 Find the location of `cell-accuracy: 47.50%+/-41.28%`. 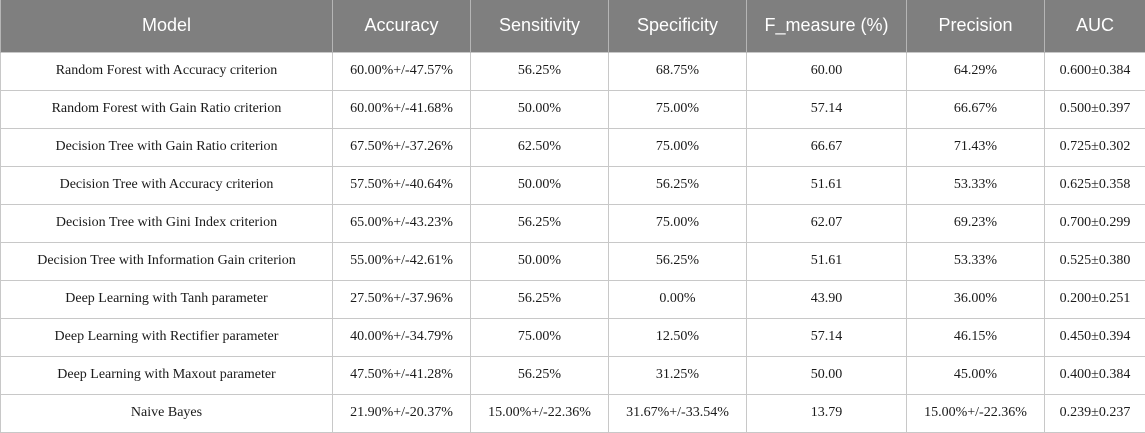

cell-accuracy: 47.50%+/-41.28% is located at coordinates (401, 375).